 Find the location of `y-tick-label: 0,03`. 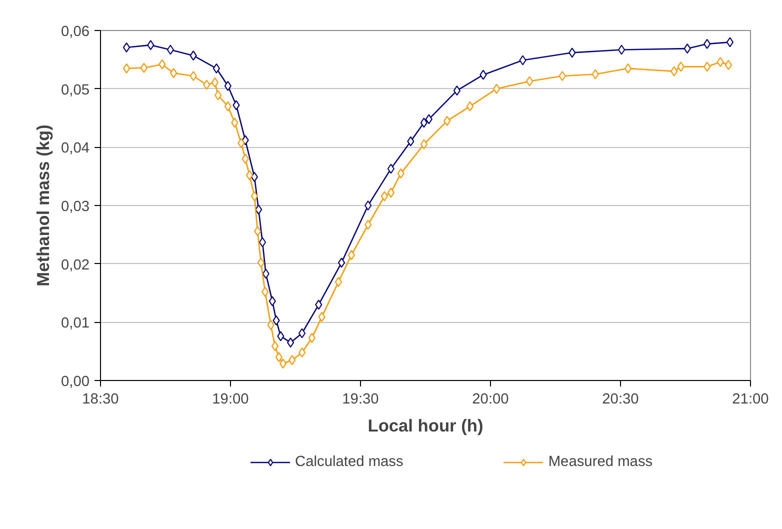

y-tick-label: 0,03 is located at coordinates (75, 207).